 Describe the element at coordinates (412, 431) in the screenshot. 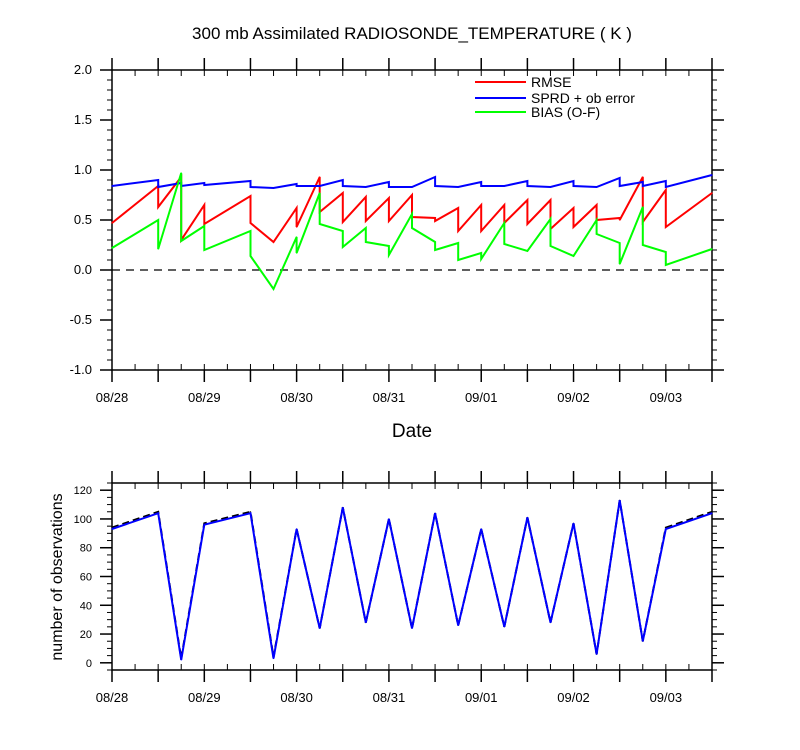

I see `x-axis-label: Date` at that location.